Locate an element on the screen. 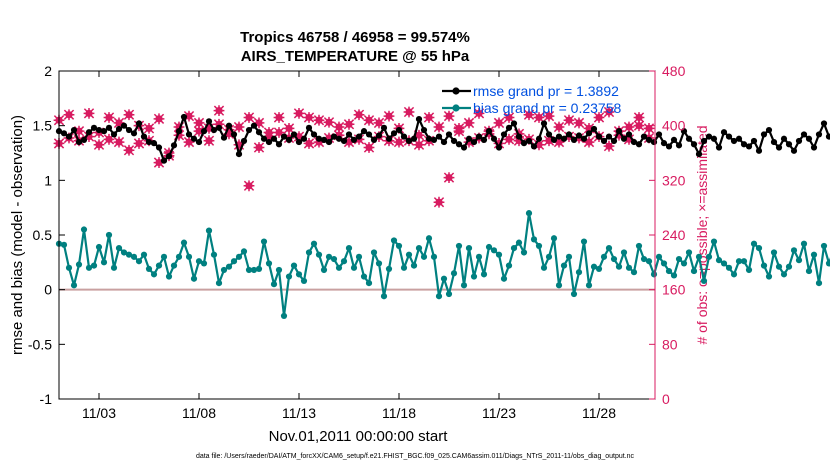 The height and width of the screenshot is (475, 830). chart-title-line2: AIRS_TEMPERATURE @ 55 hPa is located at coordinates (355, 56).